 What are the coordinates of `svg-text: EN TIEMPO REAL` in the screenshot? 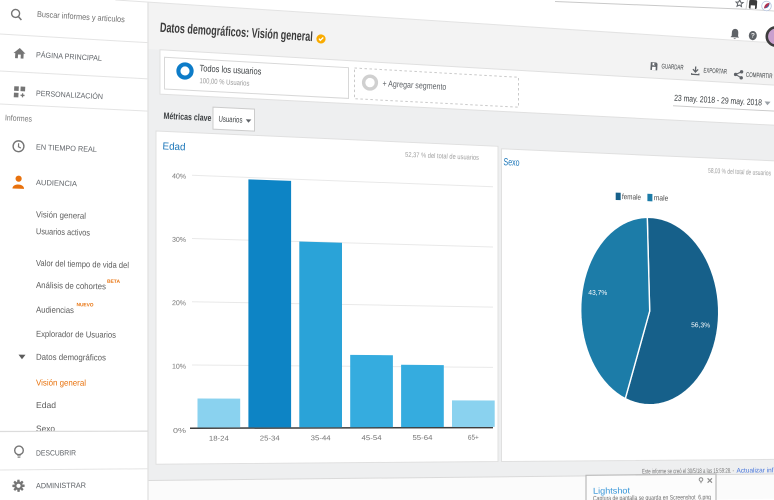 It's located at (66, 148).